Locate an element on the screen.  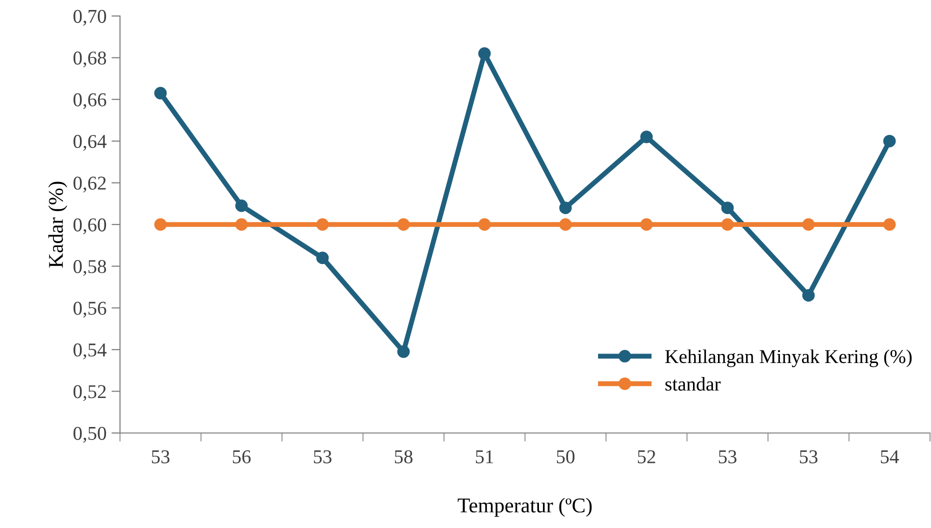
x-axis-title: Temperatur (ºC) is located at coordinates (525, 507).